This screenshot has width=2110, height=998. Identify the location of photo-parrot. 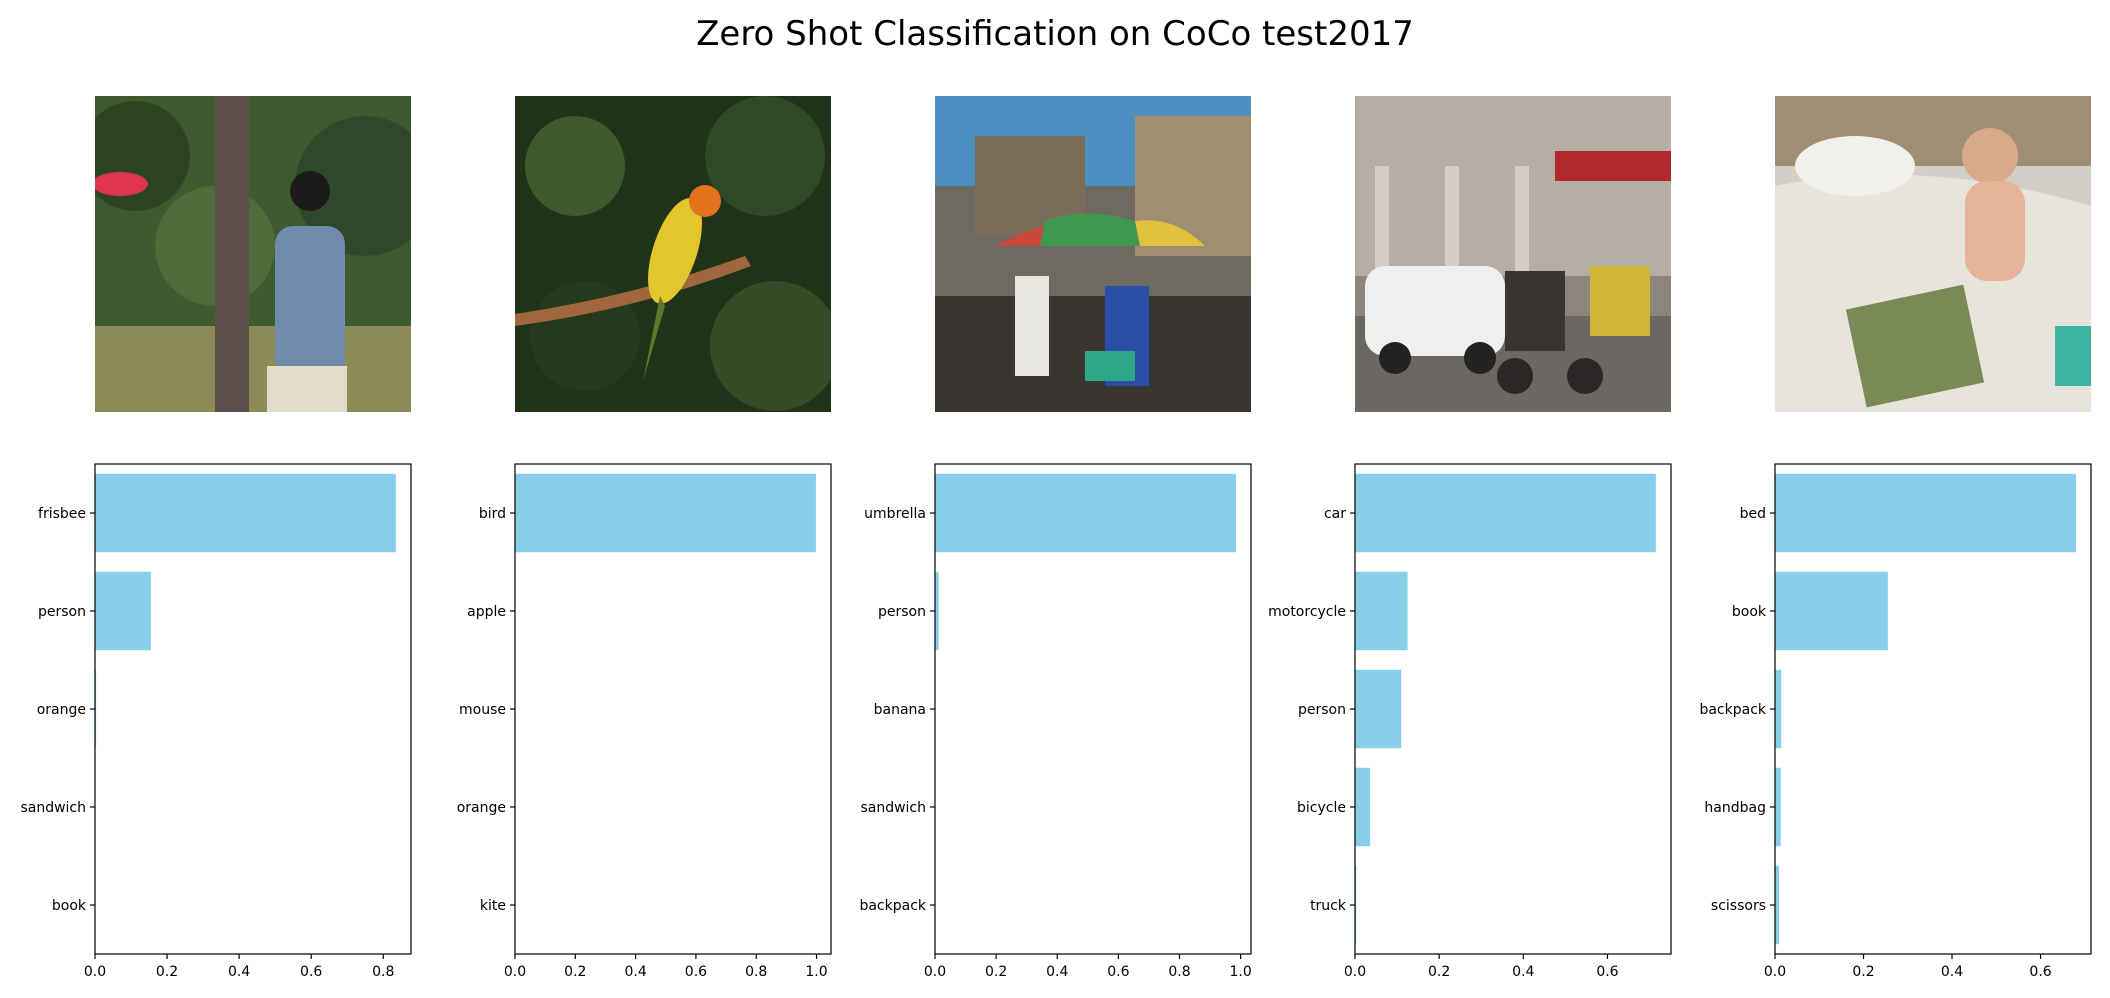
(673, 254).